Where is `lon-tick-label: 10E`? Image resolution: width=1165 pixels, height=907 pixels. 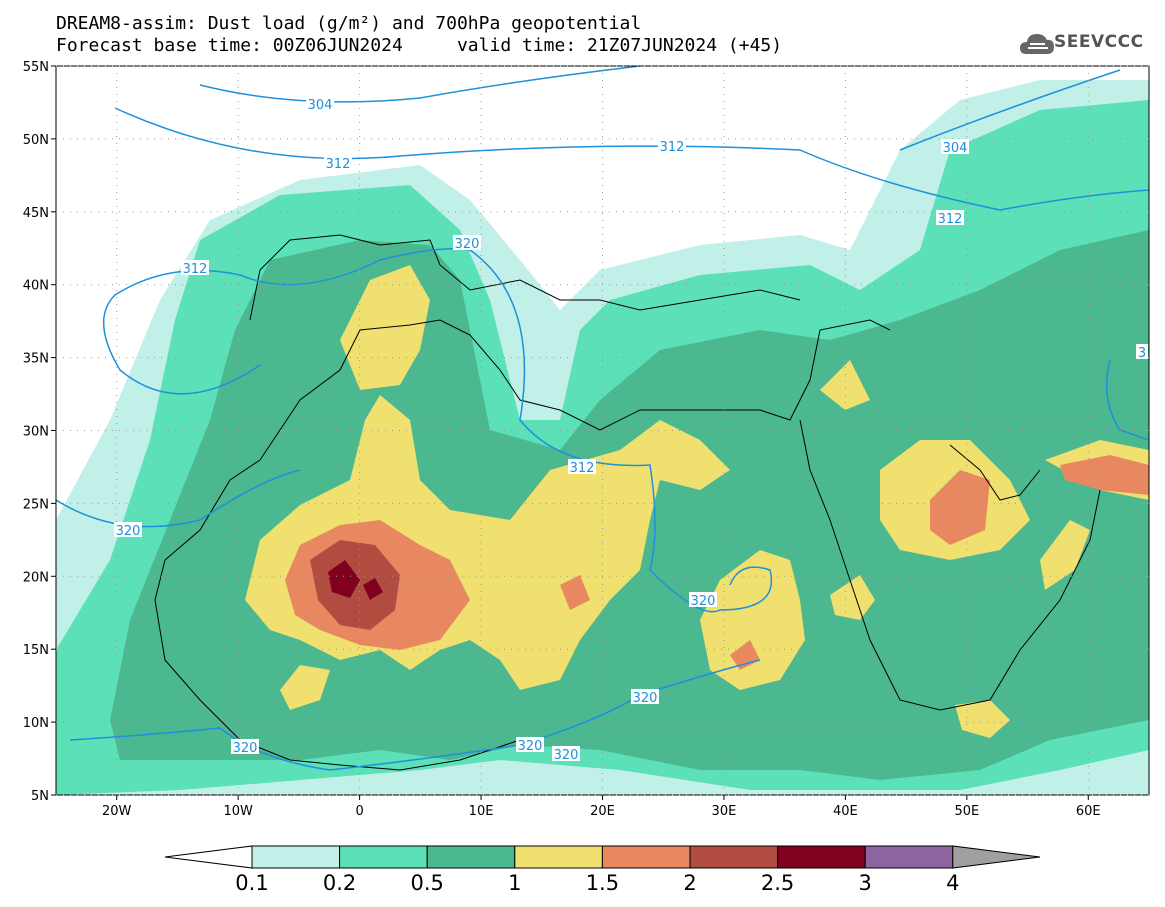 lon-tick-label: 10E is located at coordinates (481, 811).